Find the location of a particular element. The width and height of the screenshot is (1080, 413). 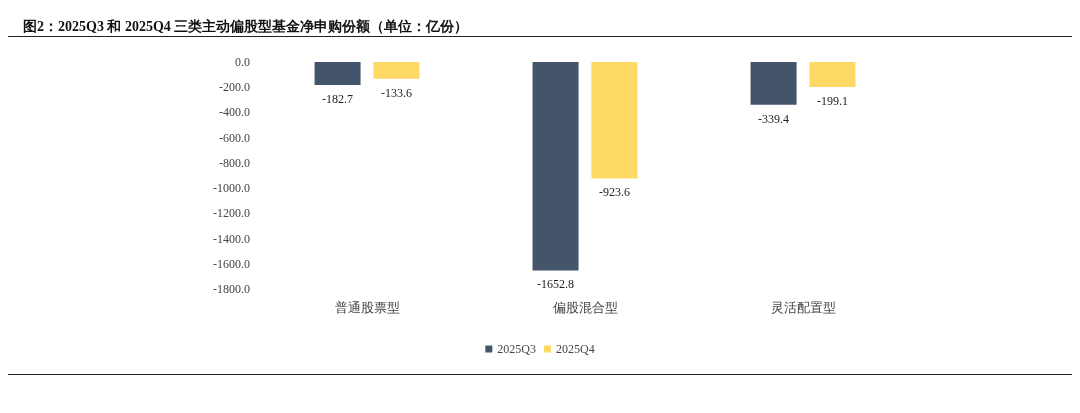

y-tick-label: -800.0 is located at coordinates (234, 162).